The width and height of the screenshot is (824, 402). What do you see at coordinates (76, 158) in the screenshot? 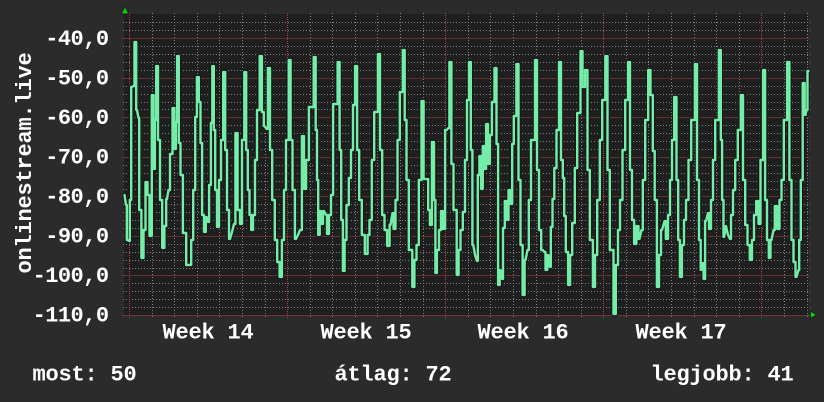
I see `svg-text: -70,0` at bounding box center [76, 158].